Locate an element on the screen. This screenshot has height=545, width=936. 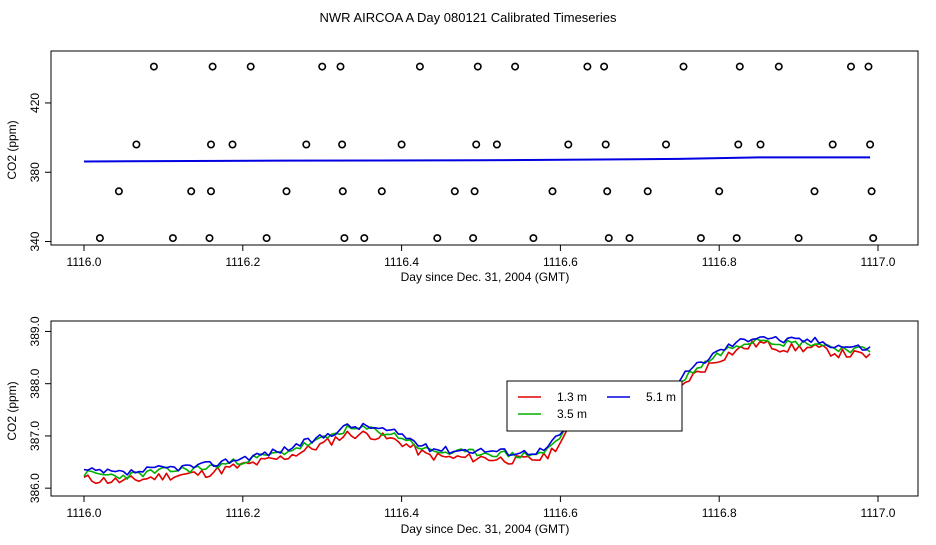
top-ytick-label: 380 is located at coordinates (35, 172).